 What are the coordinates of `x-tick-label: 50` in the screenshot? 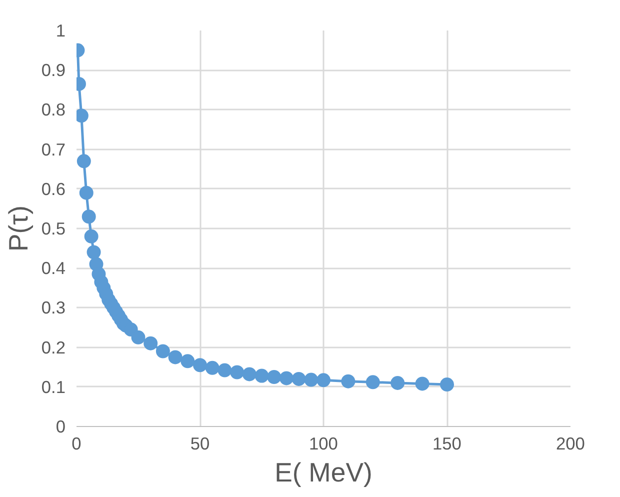 It's located at (200, 444).